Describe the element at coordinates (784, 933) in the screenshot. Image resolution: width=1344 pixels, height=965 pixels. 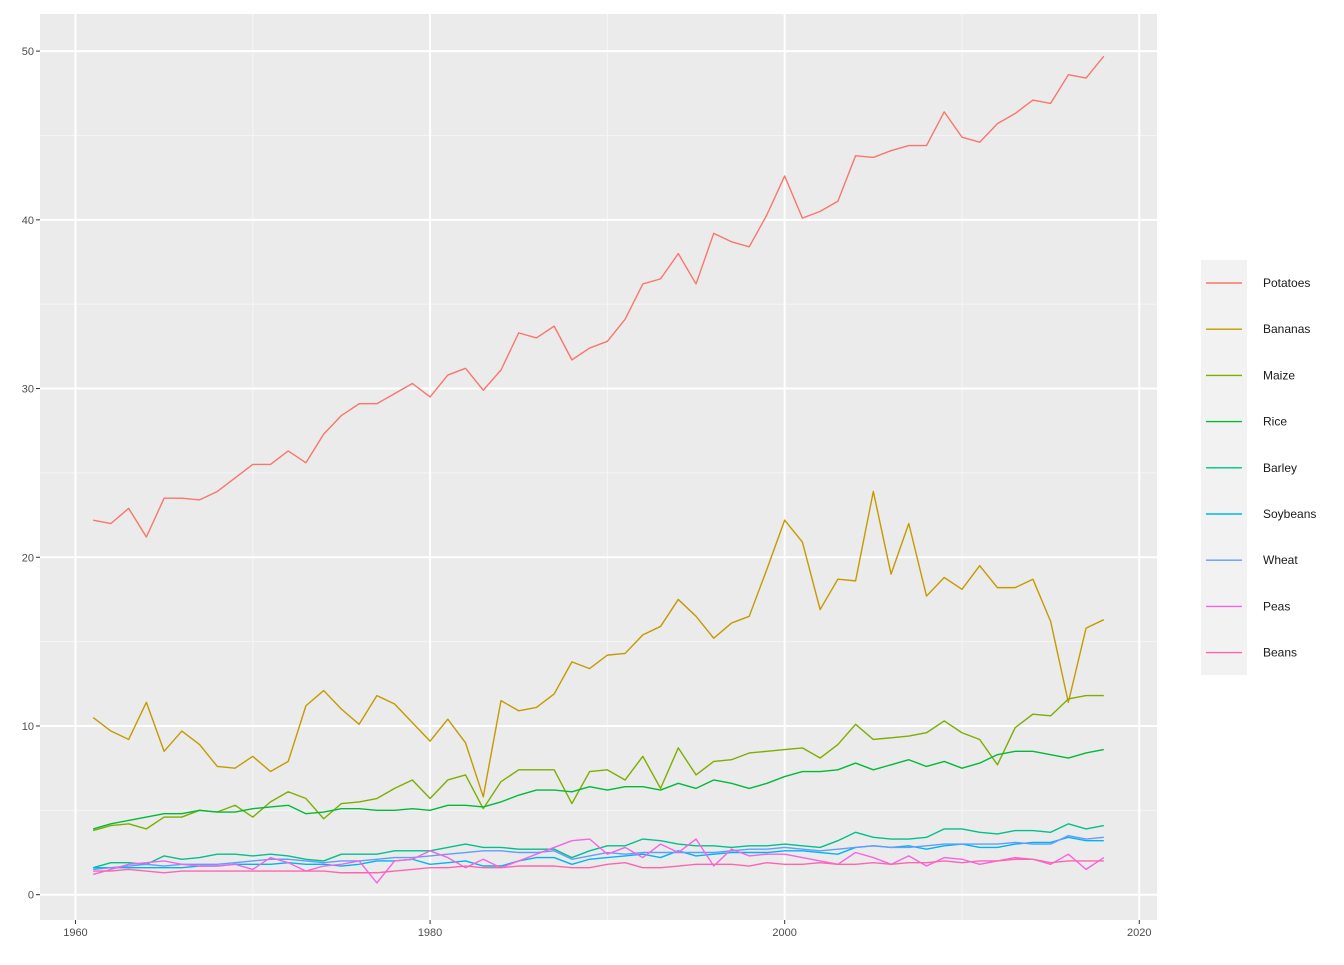
I see `x-tick-label: 2000` at that location.